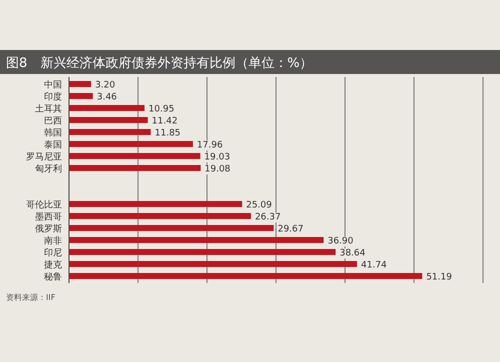  Describe the element at coordinates (53, 97) in the screenshot. I see `y-tick-label: 印度` at that location.